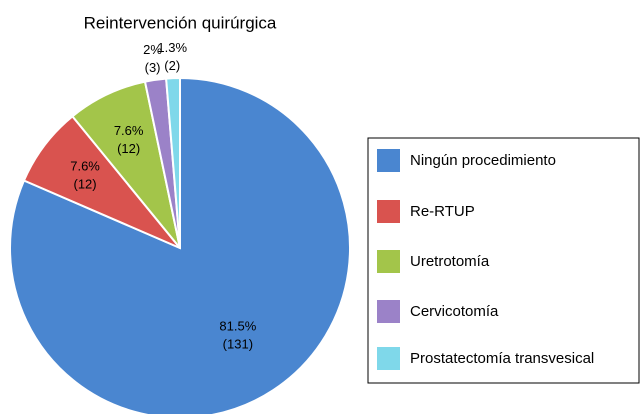  What do you see at coordinates (152, 49) in the screenshot?
I see `data-label: 2%` at bounding box center [152, 49].